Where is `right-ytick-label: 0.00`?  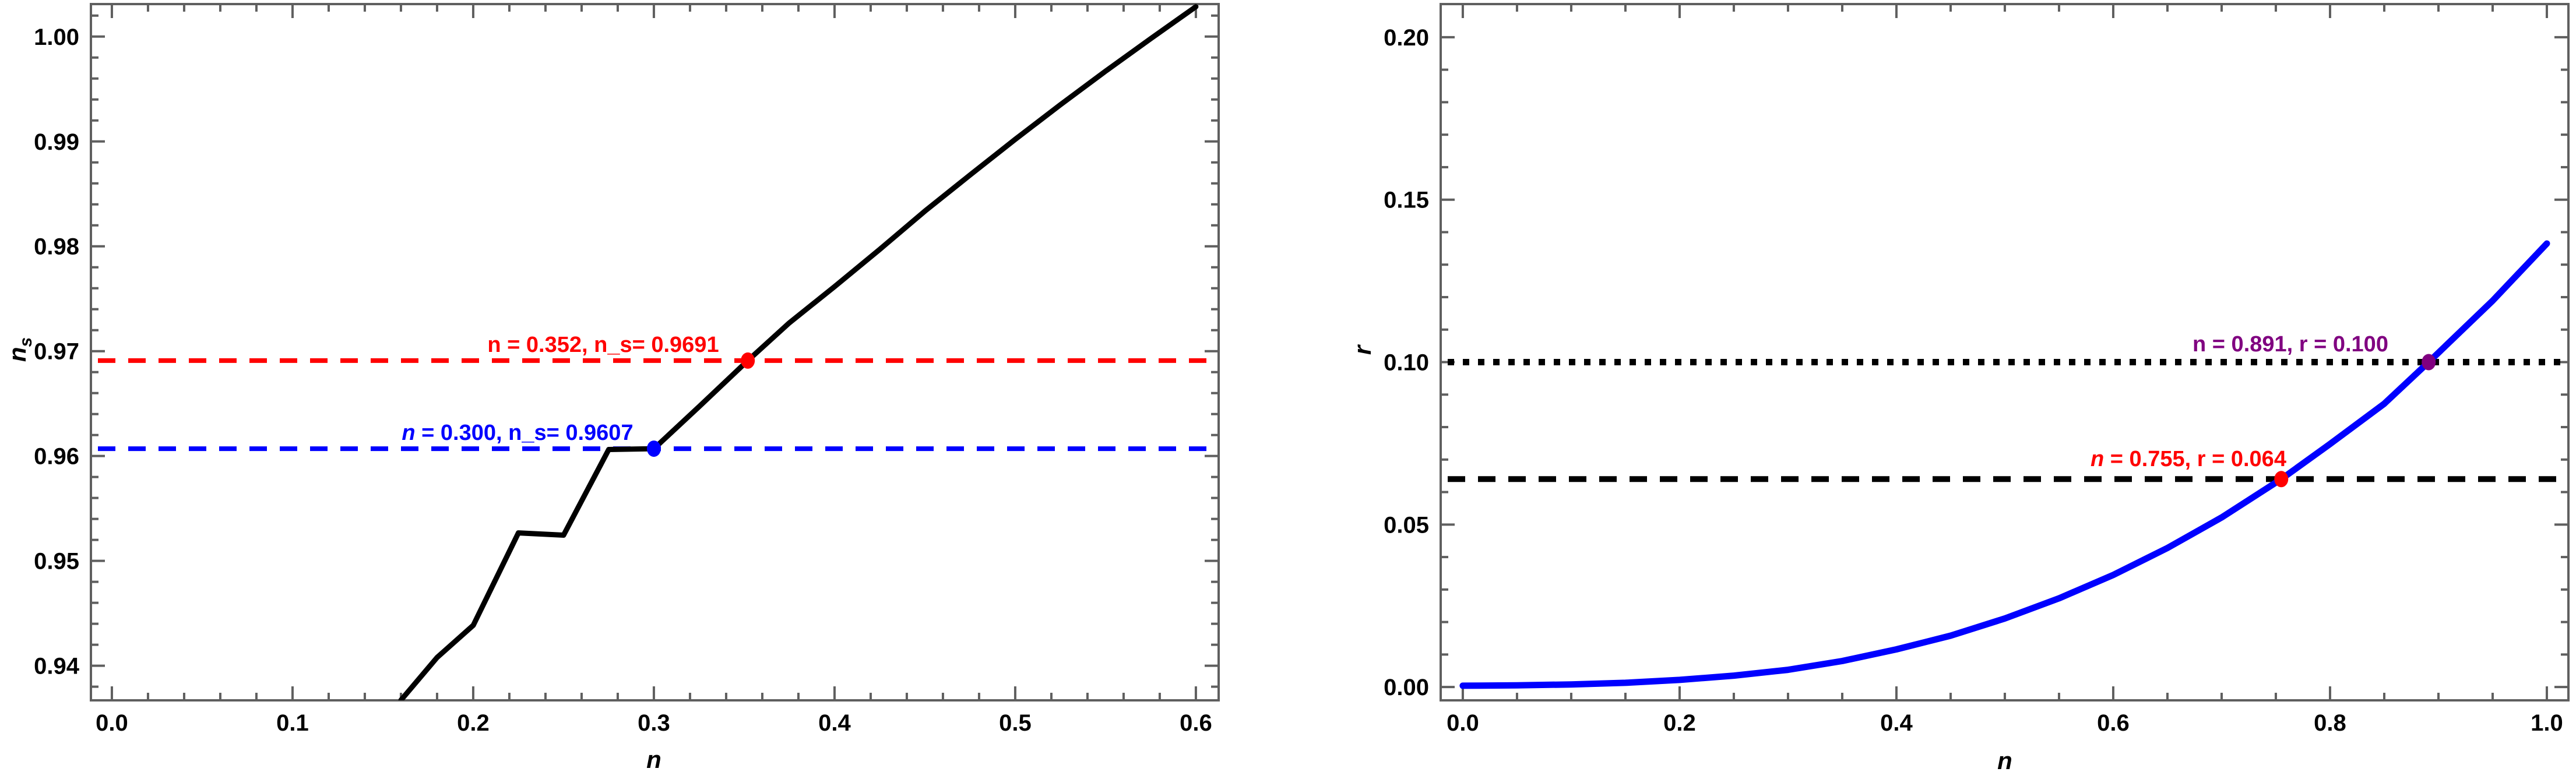
right-ytick-label: 0.00 is located at coordinates (1407, 688).